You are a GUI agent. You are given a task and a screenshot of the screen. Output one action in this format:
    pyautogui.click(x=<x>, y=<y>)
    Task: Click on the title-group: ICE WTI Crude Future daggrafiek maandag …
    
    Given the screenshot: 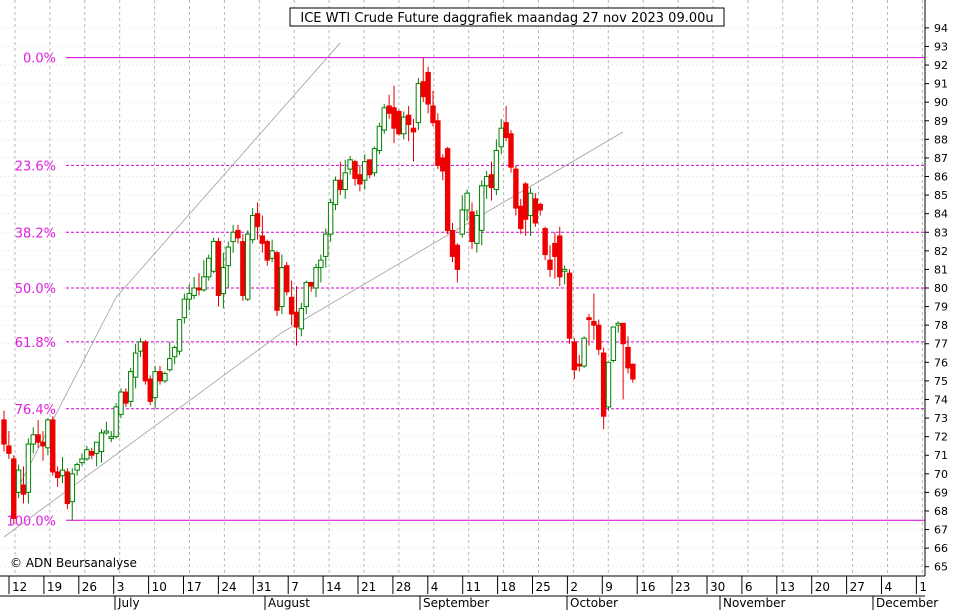 What is the action you would take?
    pyautogui.click(x=507, y=17)
    